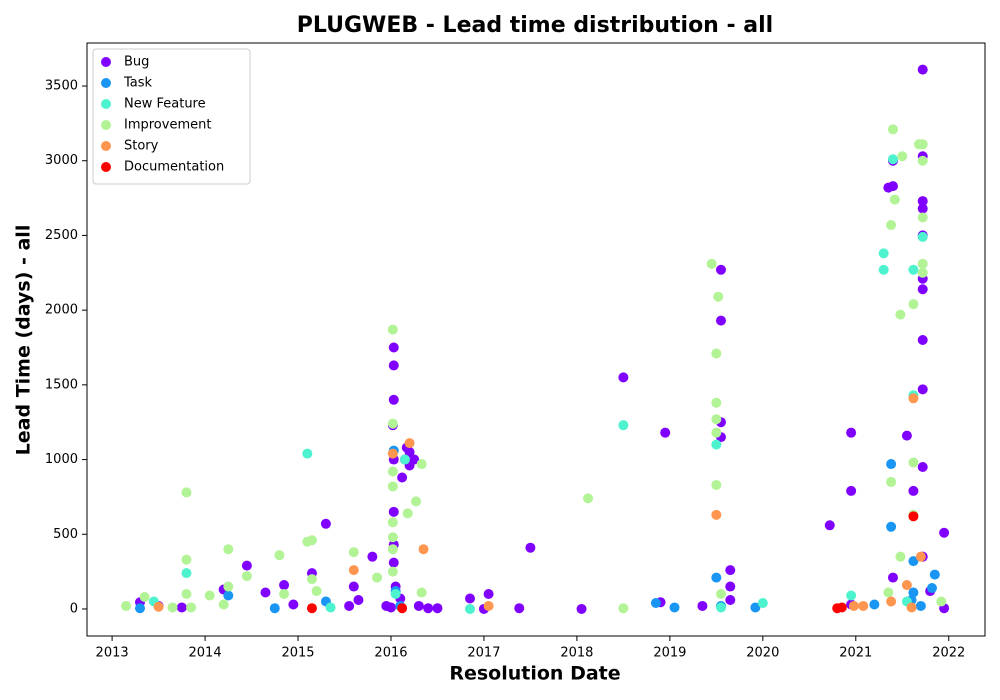 This screenshot has width=1000, height=700. Describe the element at coordinates (138, 83) in the screenshot. I see `legend-label: Task` at that location.